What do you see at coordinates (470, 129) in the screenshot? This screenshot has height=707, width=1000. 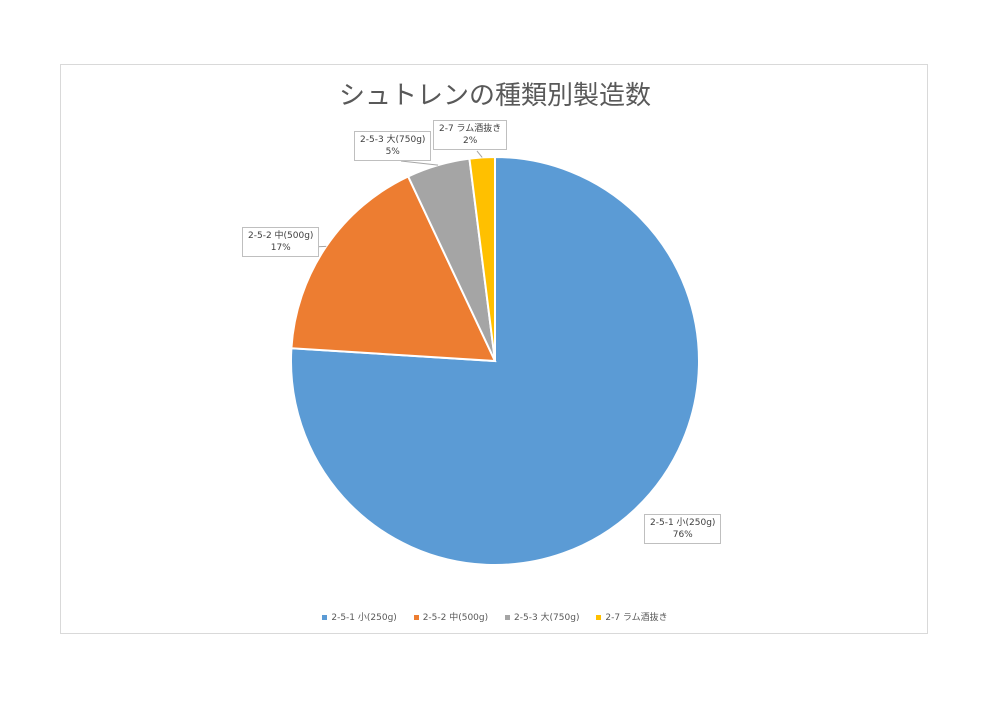 I see `data-label-no-rum-name: 2-7 ラム酒抜き` at bounding box center [470, 129].